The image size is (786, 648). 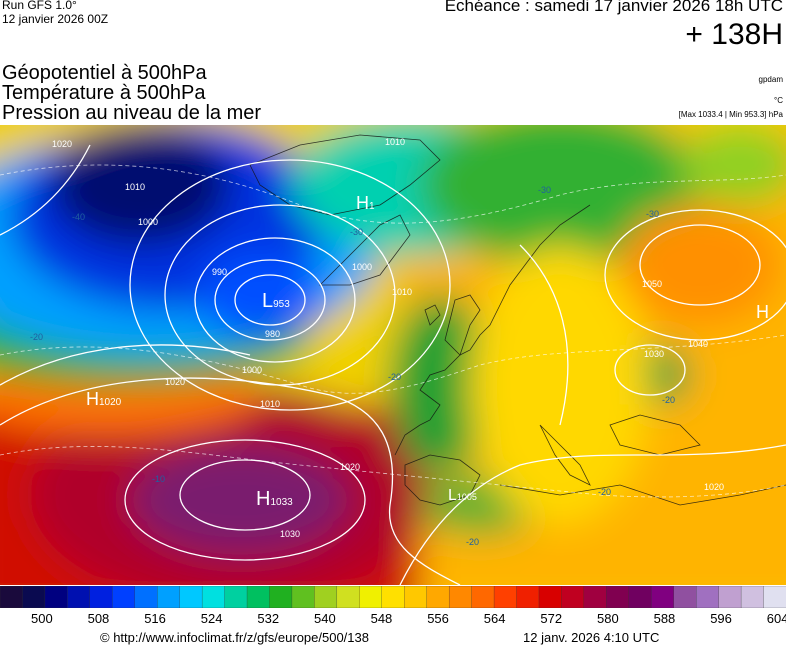 What do you see at coordinates (591, 637) in the screenshot?
I see `footer-timestamp: 12 janv. 2026 4:10 UTC` at bounding box center [591, 637].